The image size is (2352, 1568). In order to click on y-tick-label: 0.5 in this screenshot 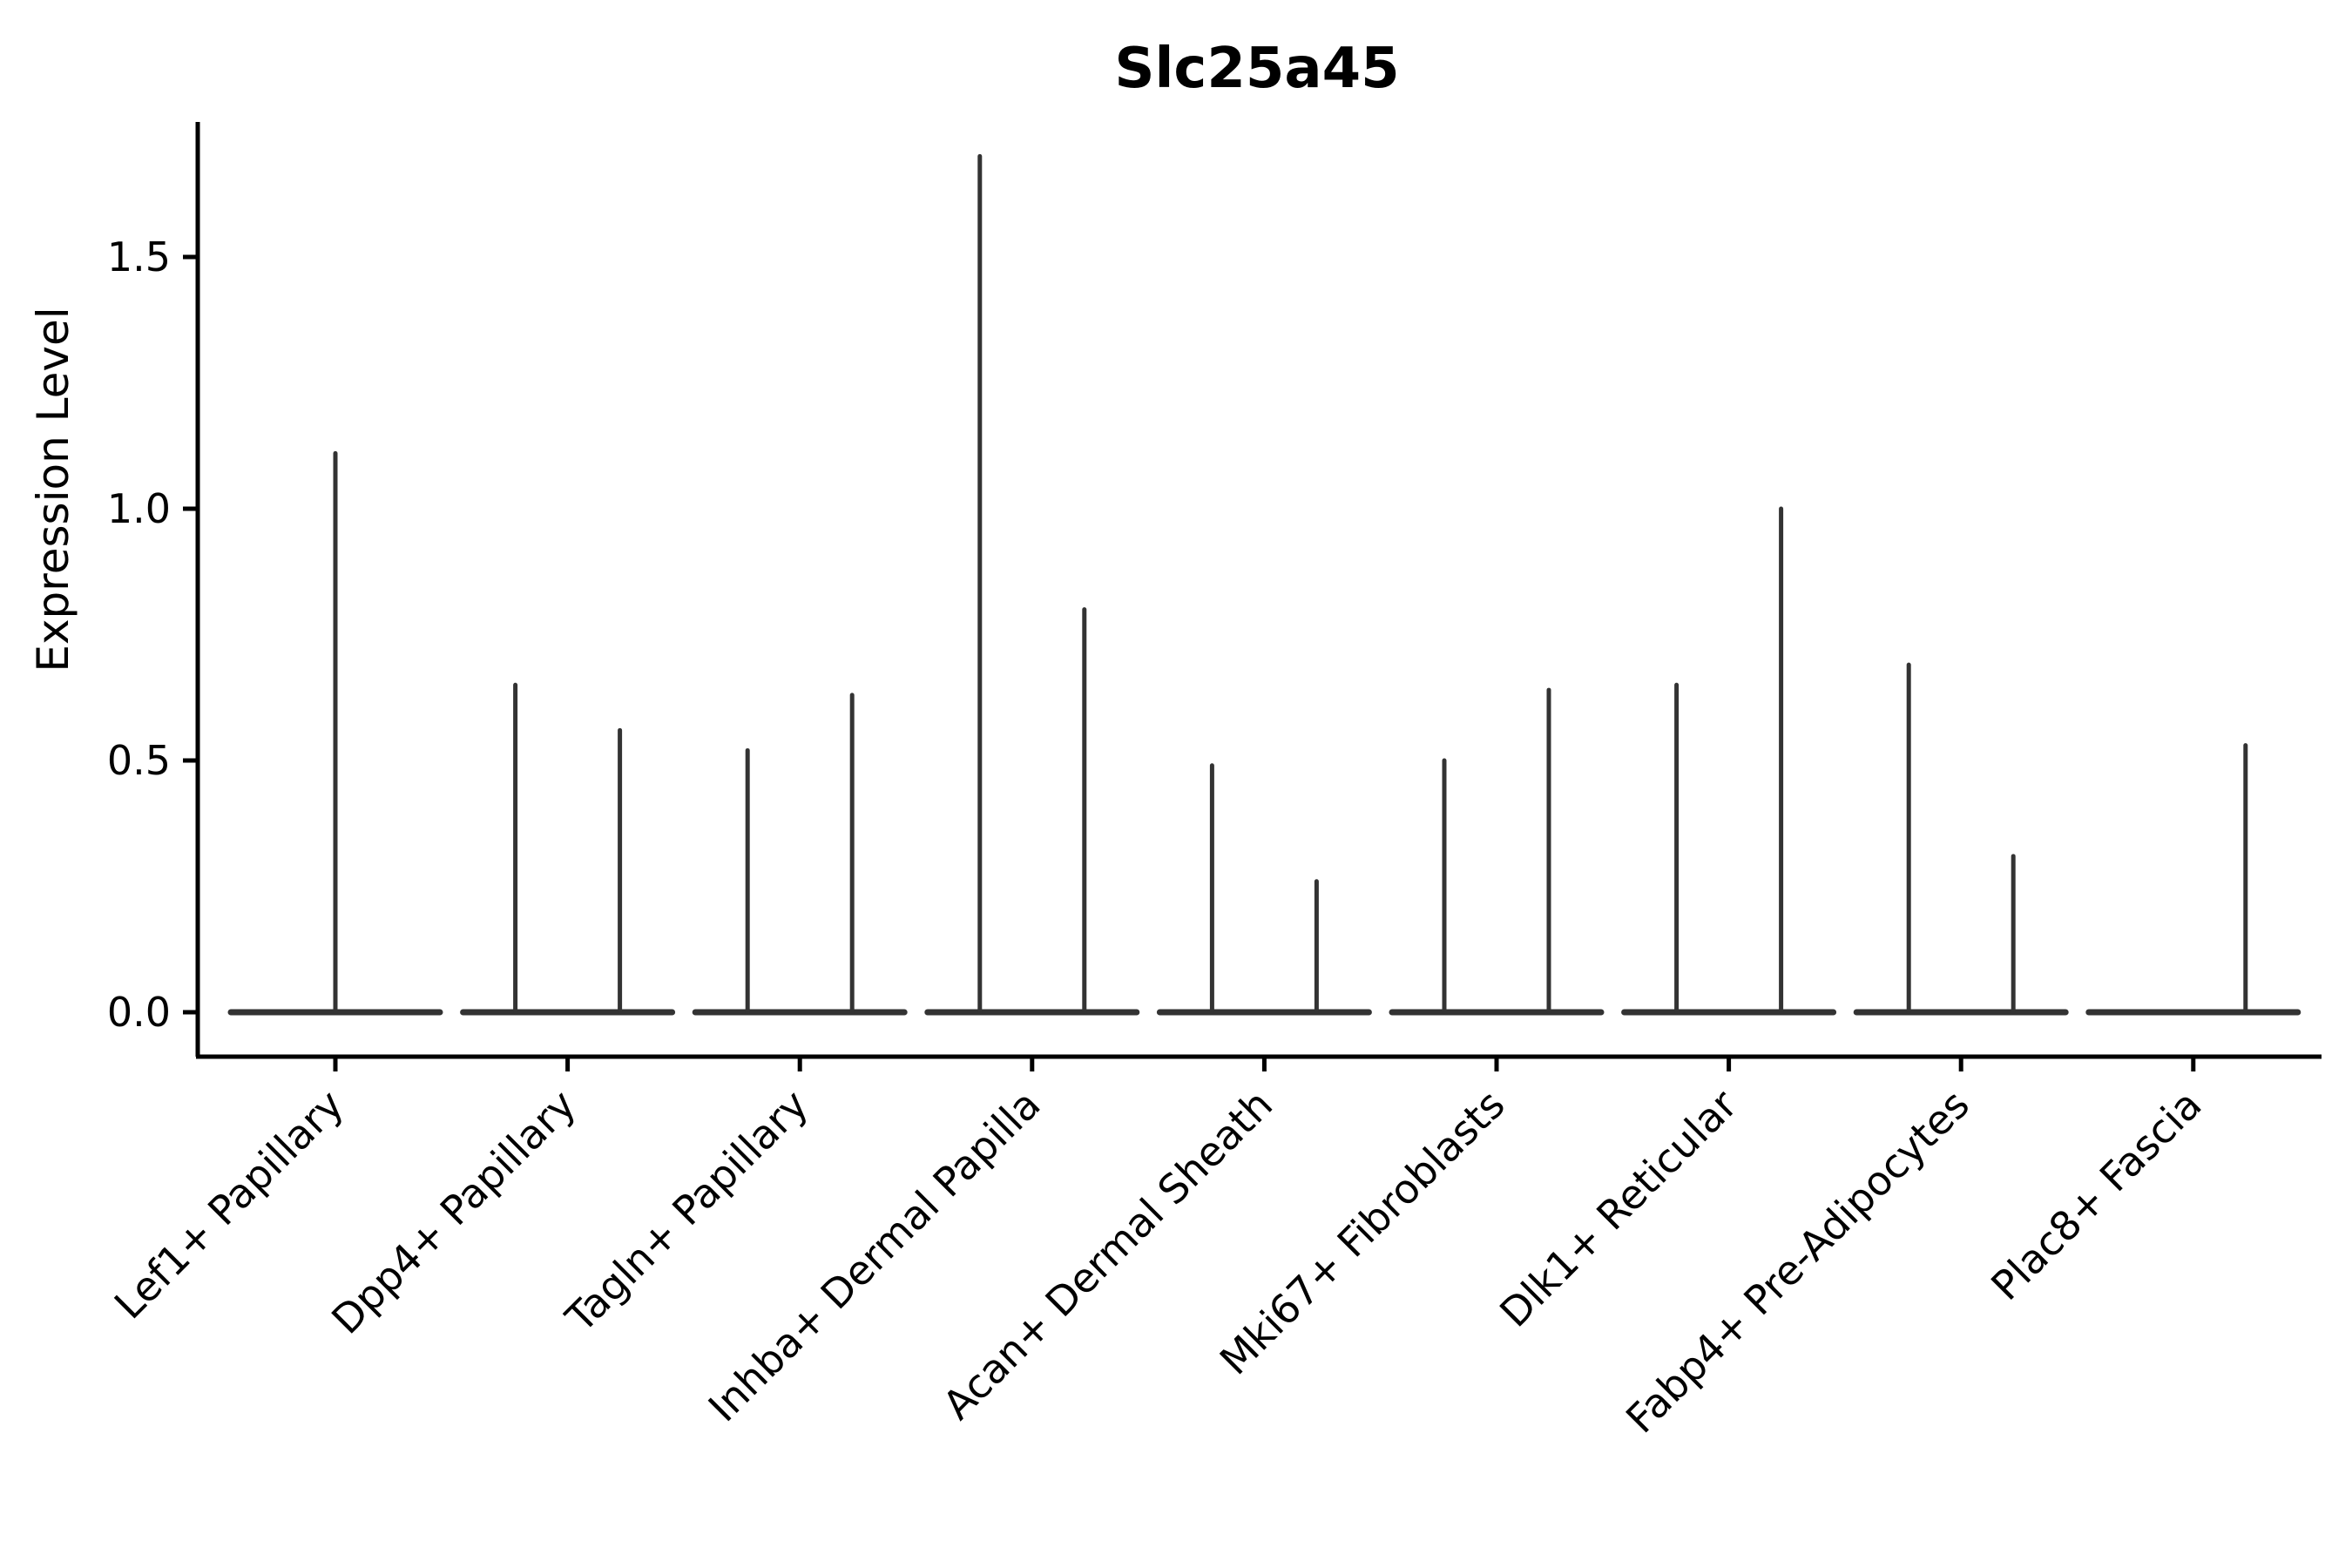, I will do `click(139, 761)`.